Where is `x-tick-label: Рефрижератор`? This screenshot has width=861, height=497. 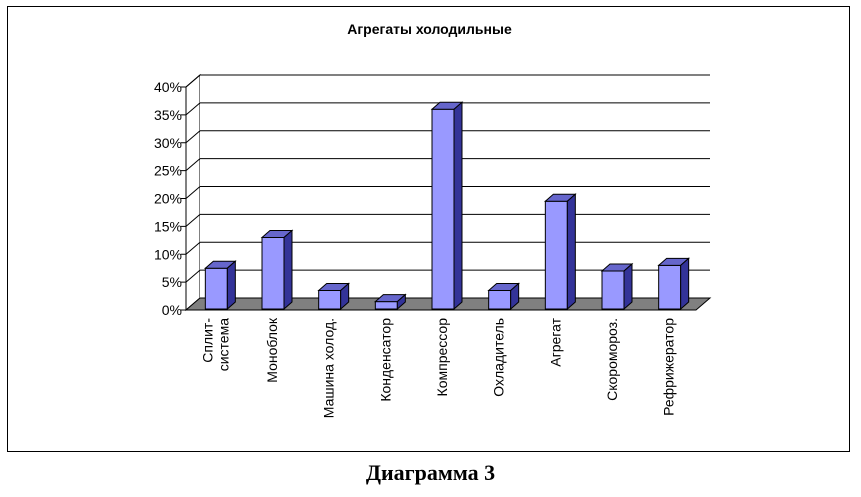 x-tick-label: Рефрижератор is located at coordinates (669, 367).